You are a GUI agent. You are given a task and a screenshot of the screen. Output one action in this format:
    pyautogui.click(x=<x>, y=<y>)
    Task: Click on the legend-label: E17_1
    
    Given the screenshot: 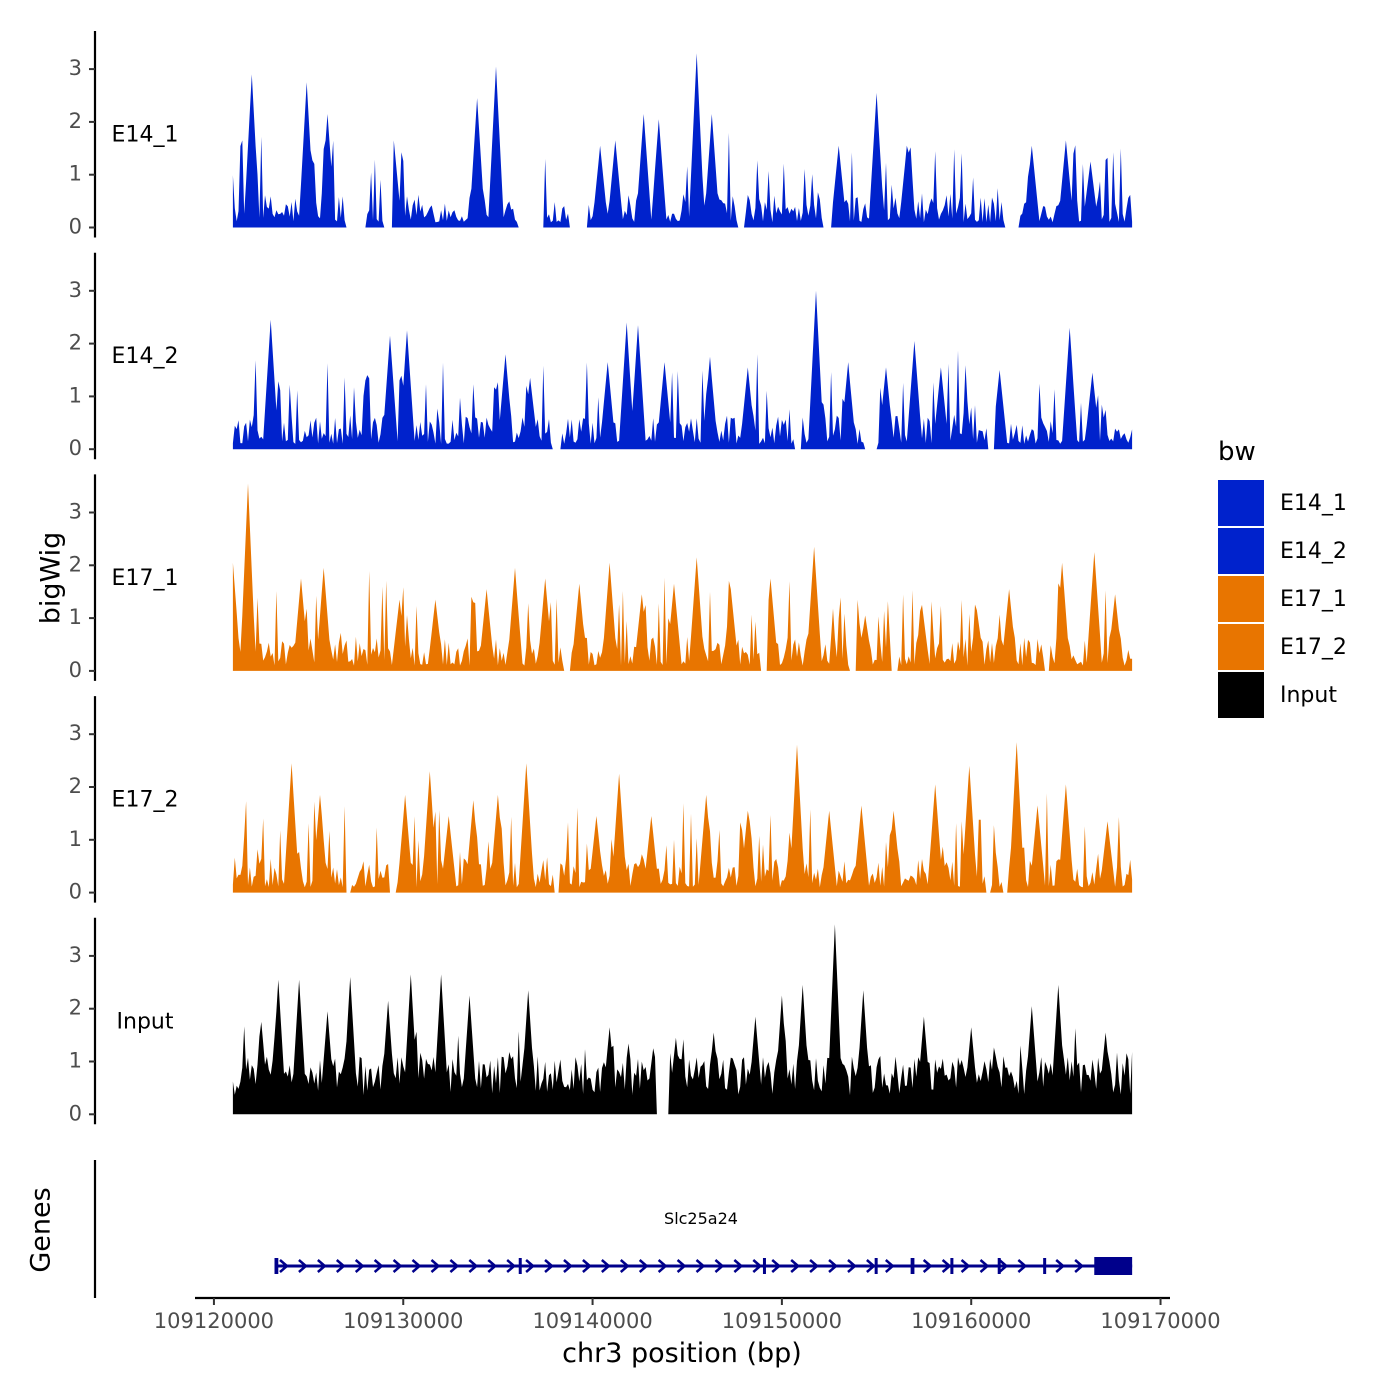 What is the action you would take?
    pyautogui.click(x=1313, y=599)
    